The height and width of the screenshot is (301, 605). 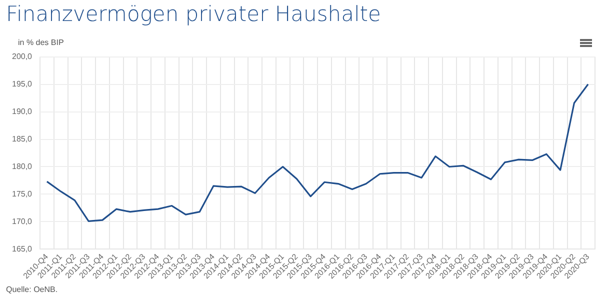 I want to click on y-tick-label: 170,0, so click(x=22, y=221).